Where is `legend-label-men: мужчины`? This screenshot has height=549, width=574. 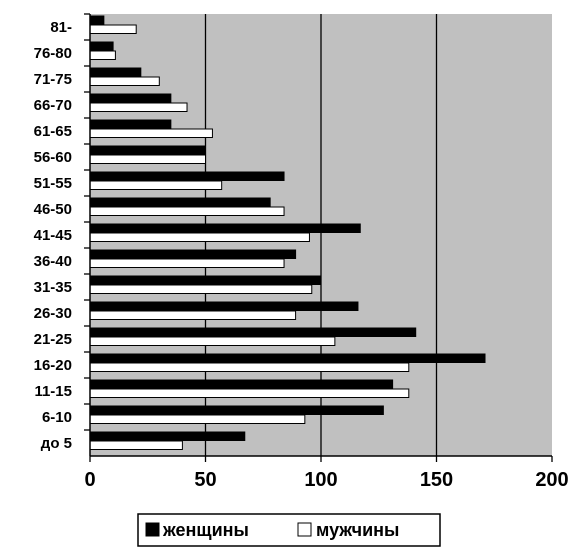
legend-label-men: мужчины is located at coordinates (357, 530).